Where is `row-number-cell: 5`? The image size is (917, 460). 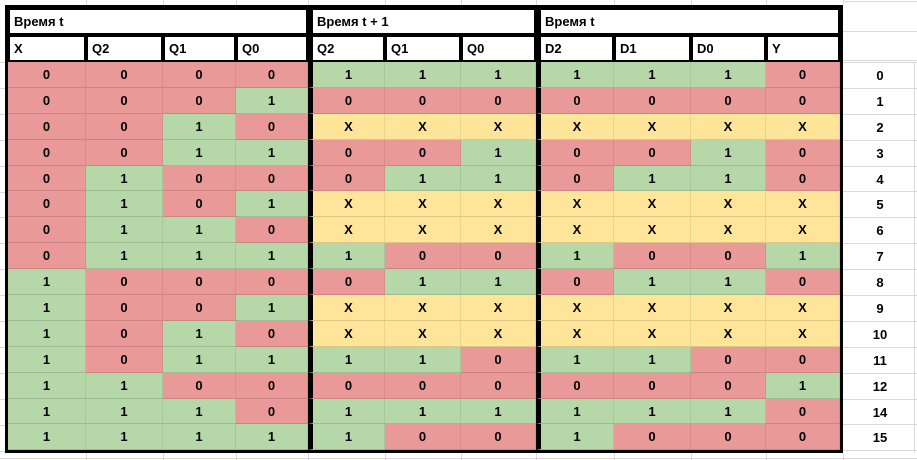 row-number-cell: 5 is located at coordinates (880, 205).